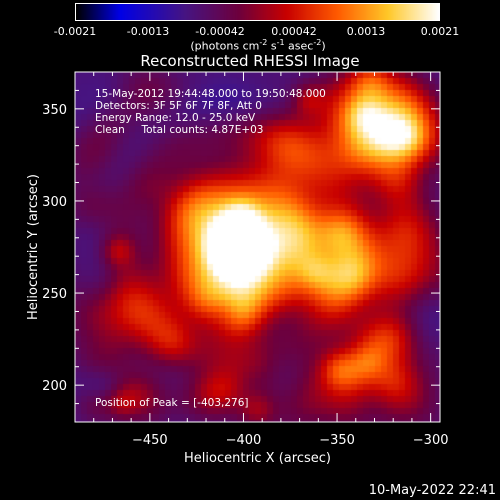  I want to click on y-axis-label: Heliocentric Y (arcsec), so click(33, 247).